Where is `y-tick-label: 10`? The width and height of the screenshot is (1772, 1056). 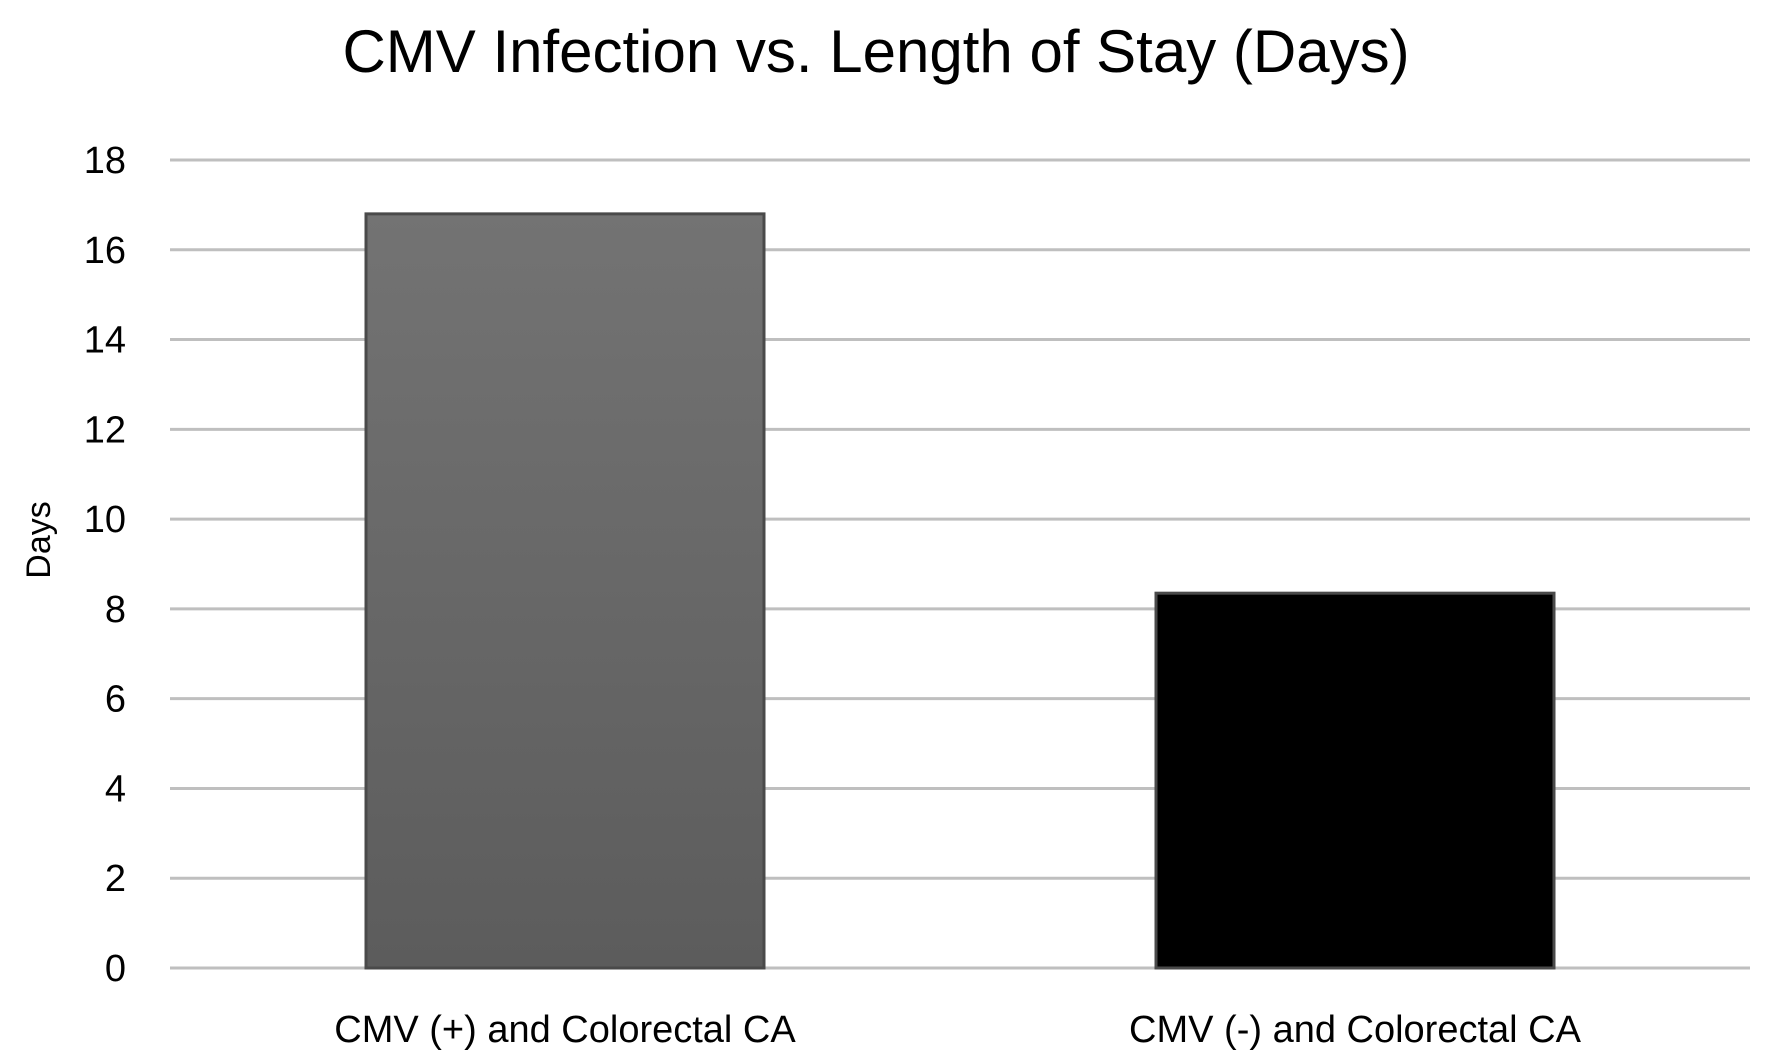 y-tick-label: 10 is located at coordinates (105, 520).